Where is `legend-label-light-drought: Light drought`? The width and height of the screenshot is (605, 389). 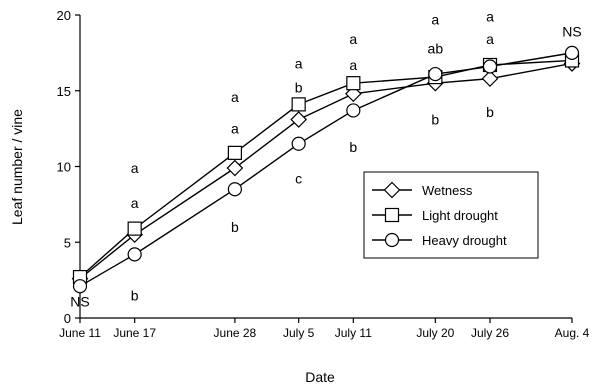
legend-label-light-drought: Light drought is located at coordinates (460, 215).